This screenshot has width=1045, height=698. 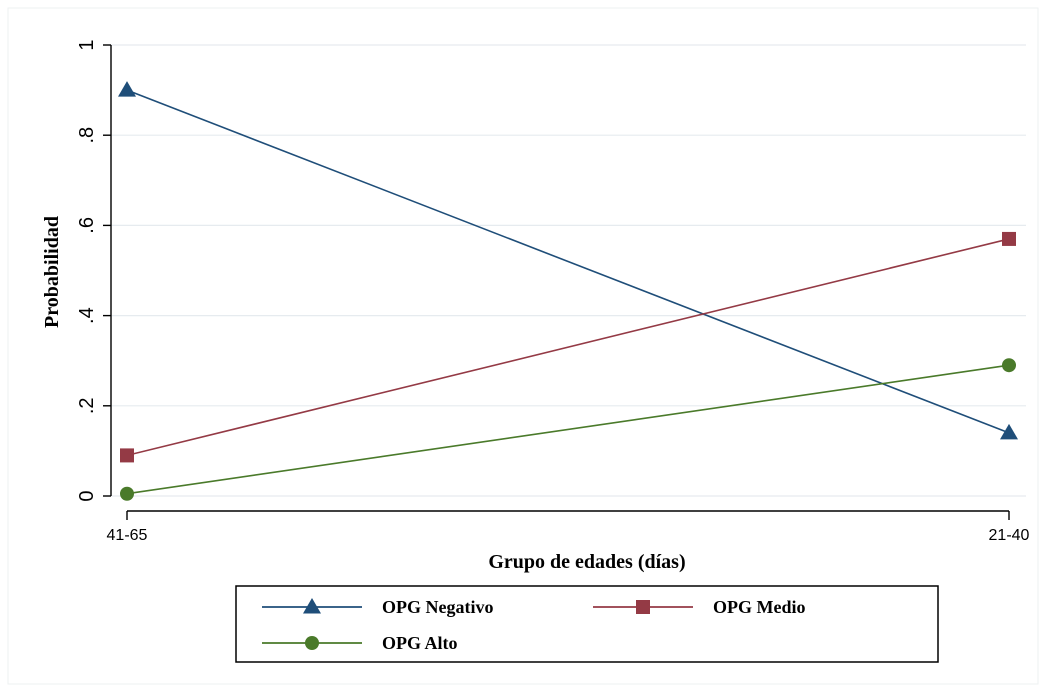 What do you see at coordinates (377, 607) in the screenshot?
I see `legend-item-opg-negativo: OPG Negativo` at bounding box center [377, 607].